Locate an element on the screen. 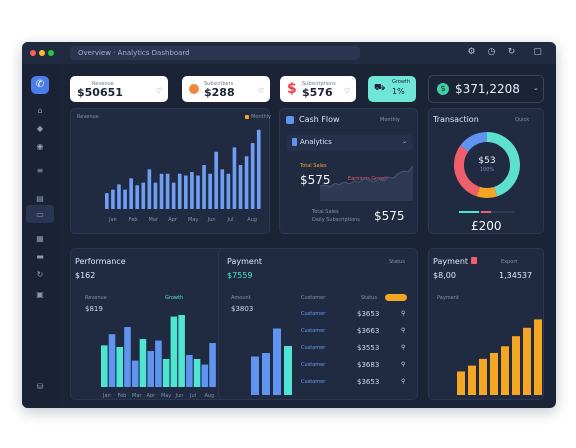 This screenshot has width=576, height=448. stat-value: $50651 is located at coordinates (100, 92).